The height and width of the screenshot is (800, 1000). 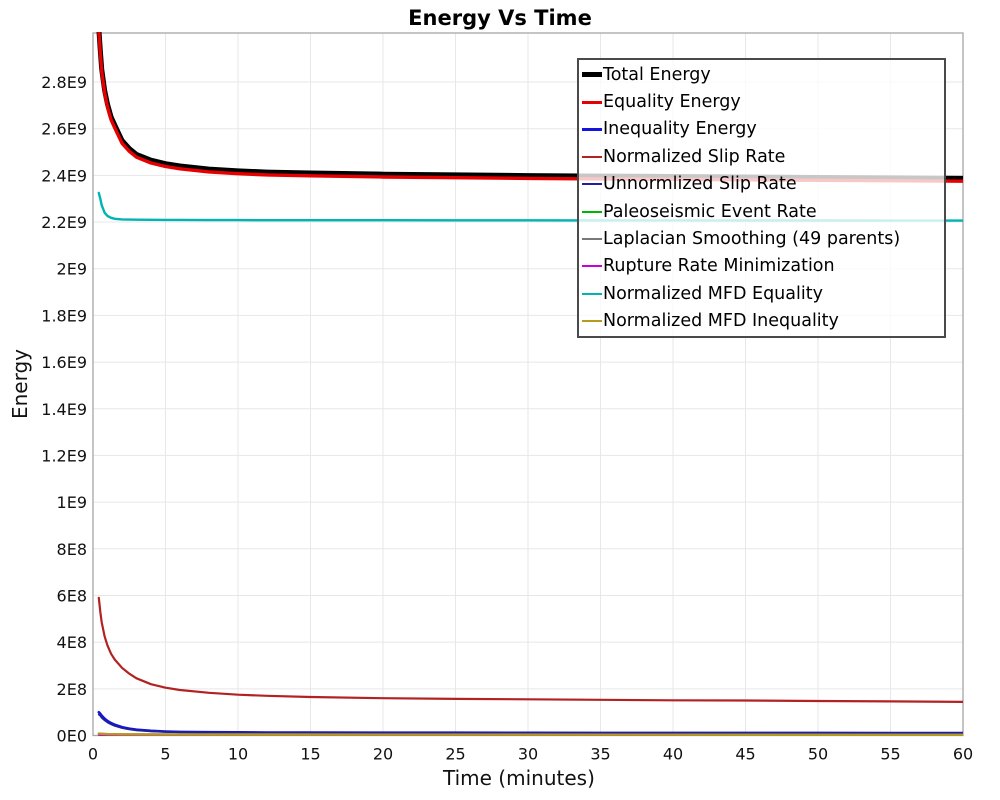 I want to click on legend-item: Unnormlized Slip Rate, so click(x=763, y=184).